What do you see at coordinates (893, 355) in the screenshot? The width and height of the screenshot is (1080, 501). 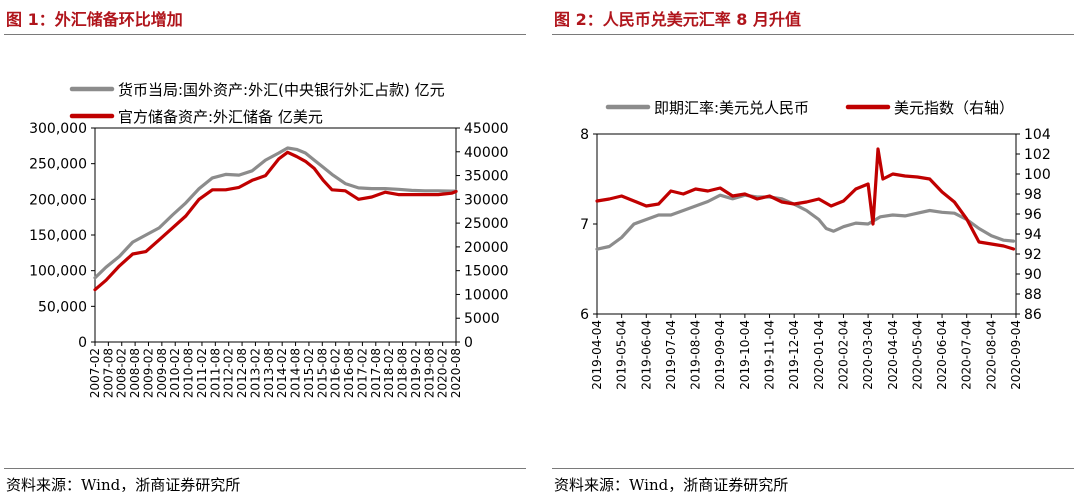 I see `right-xtick-label: 2020-04-04` at bounding box center [893, 355].